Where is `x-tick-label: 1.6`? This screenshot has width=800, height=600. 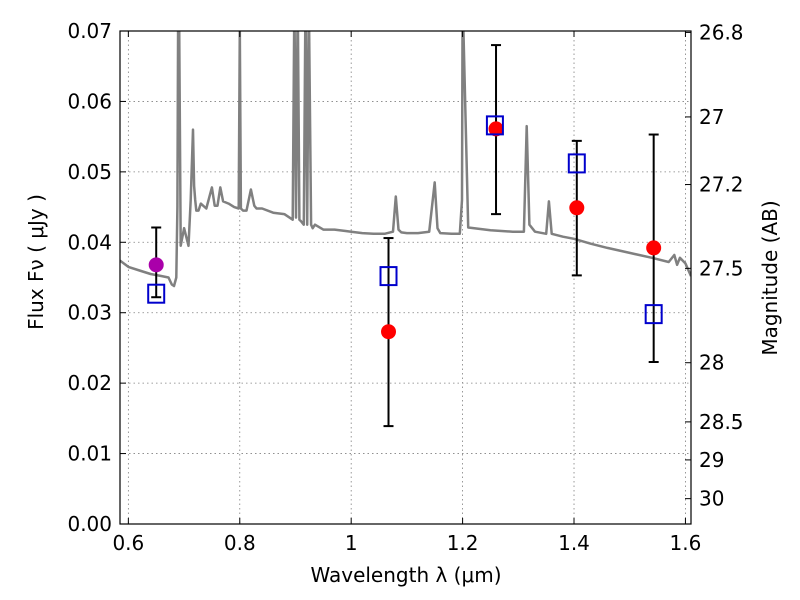
x-tick-label: 1.6 is located at coordinates (686, 543).